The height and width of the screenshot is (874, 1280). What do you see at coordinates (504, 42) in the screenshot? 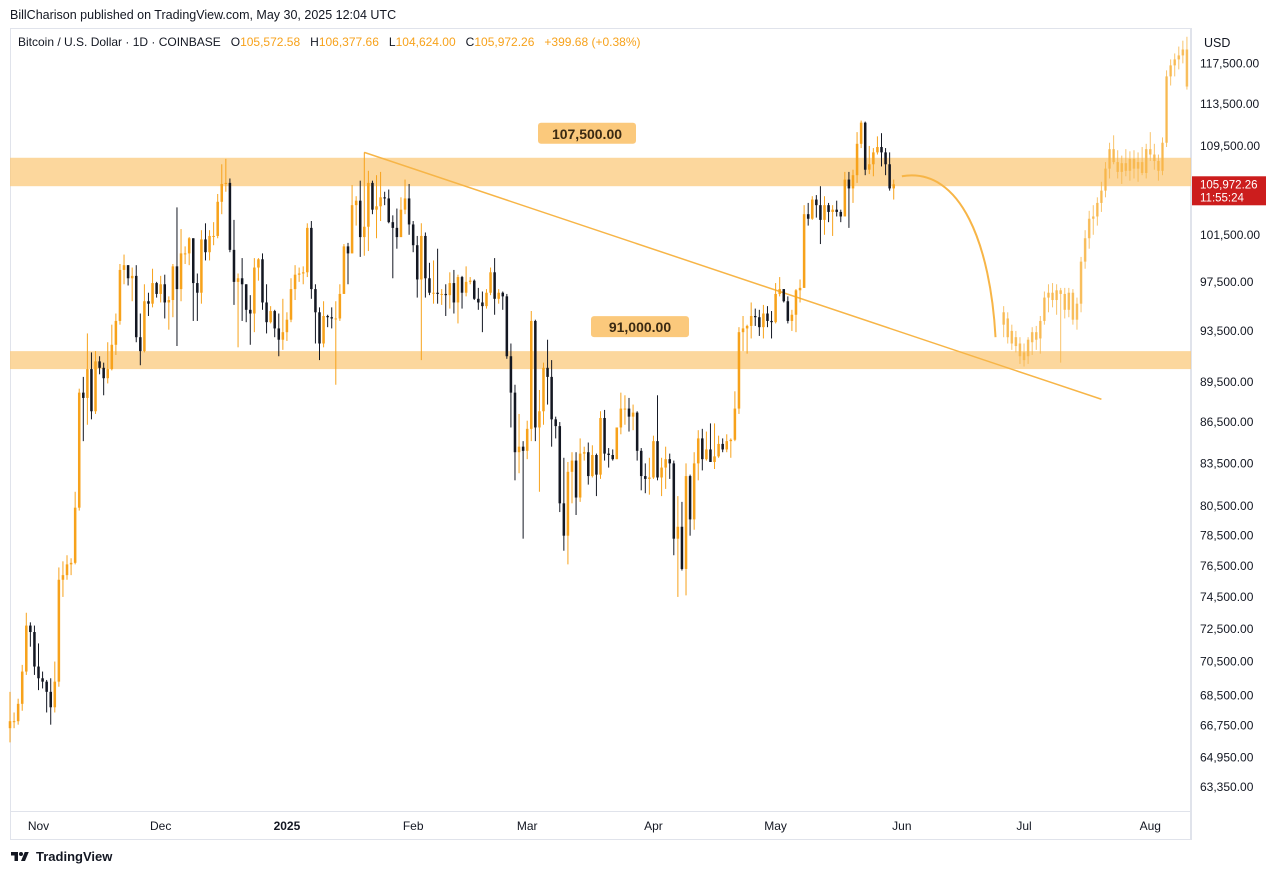
I see `close-value: 105,972.26` at bounding box center [504, 42].